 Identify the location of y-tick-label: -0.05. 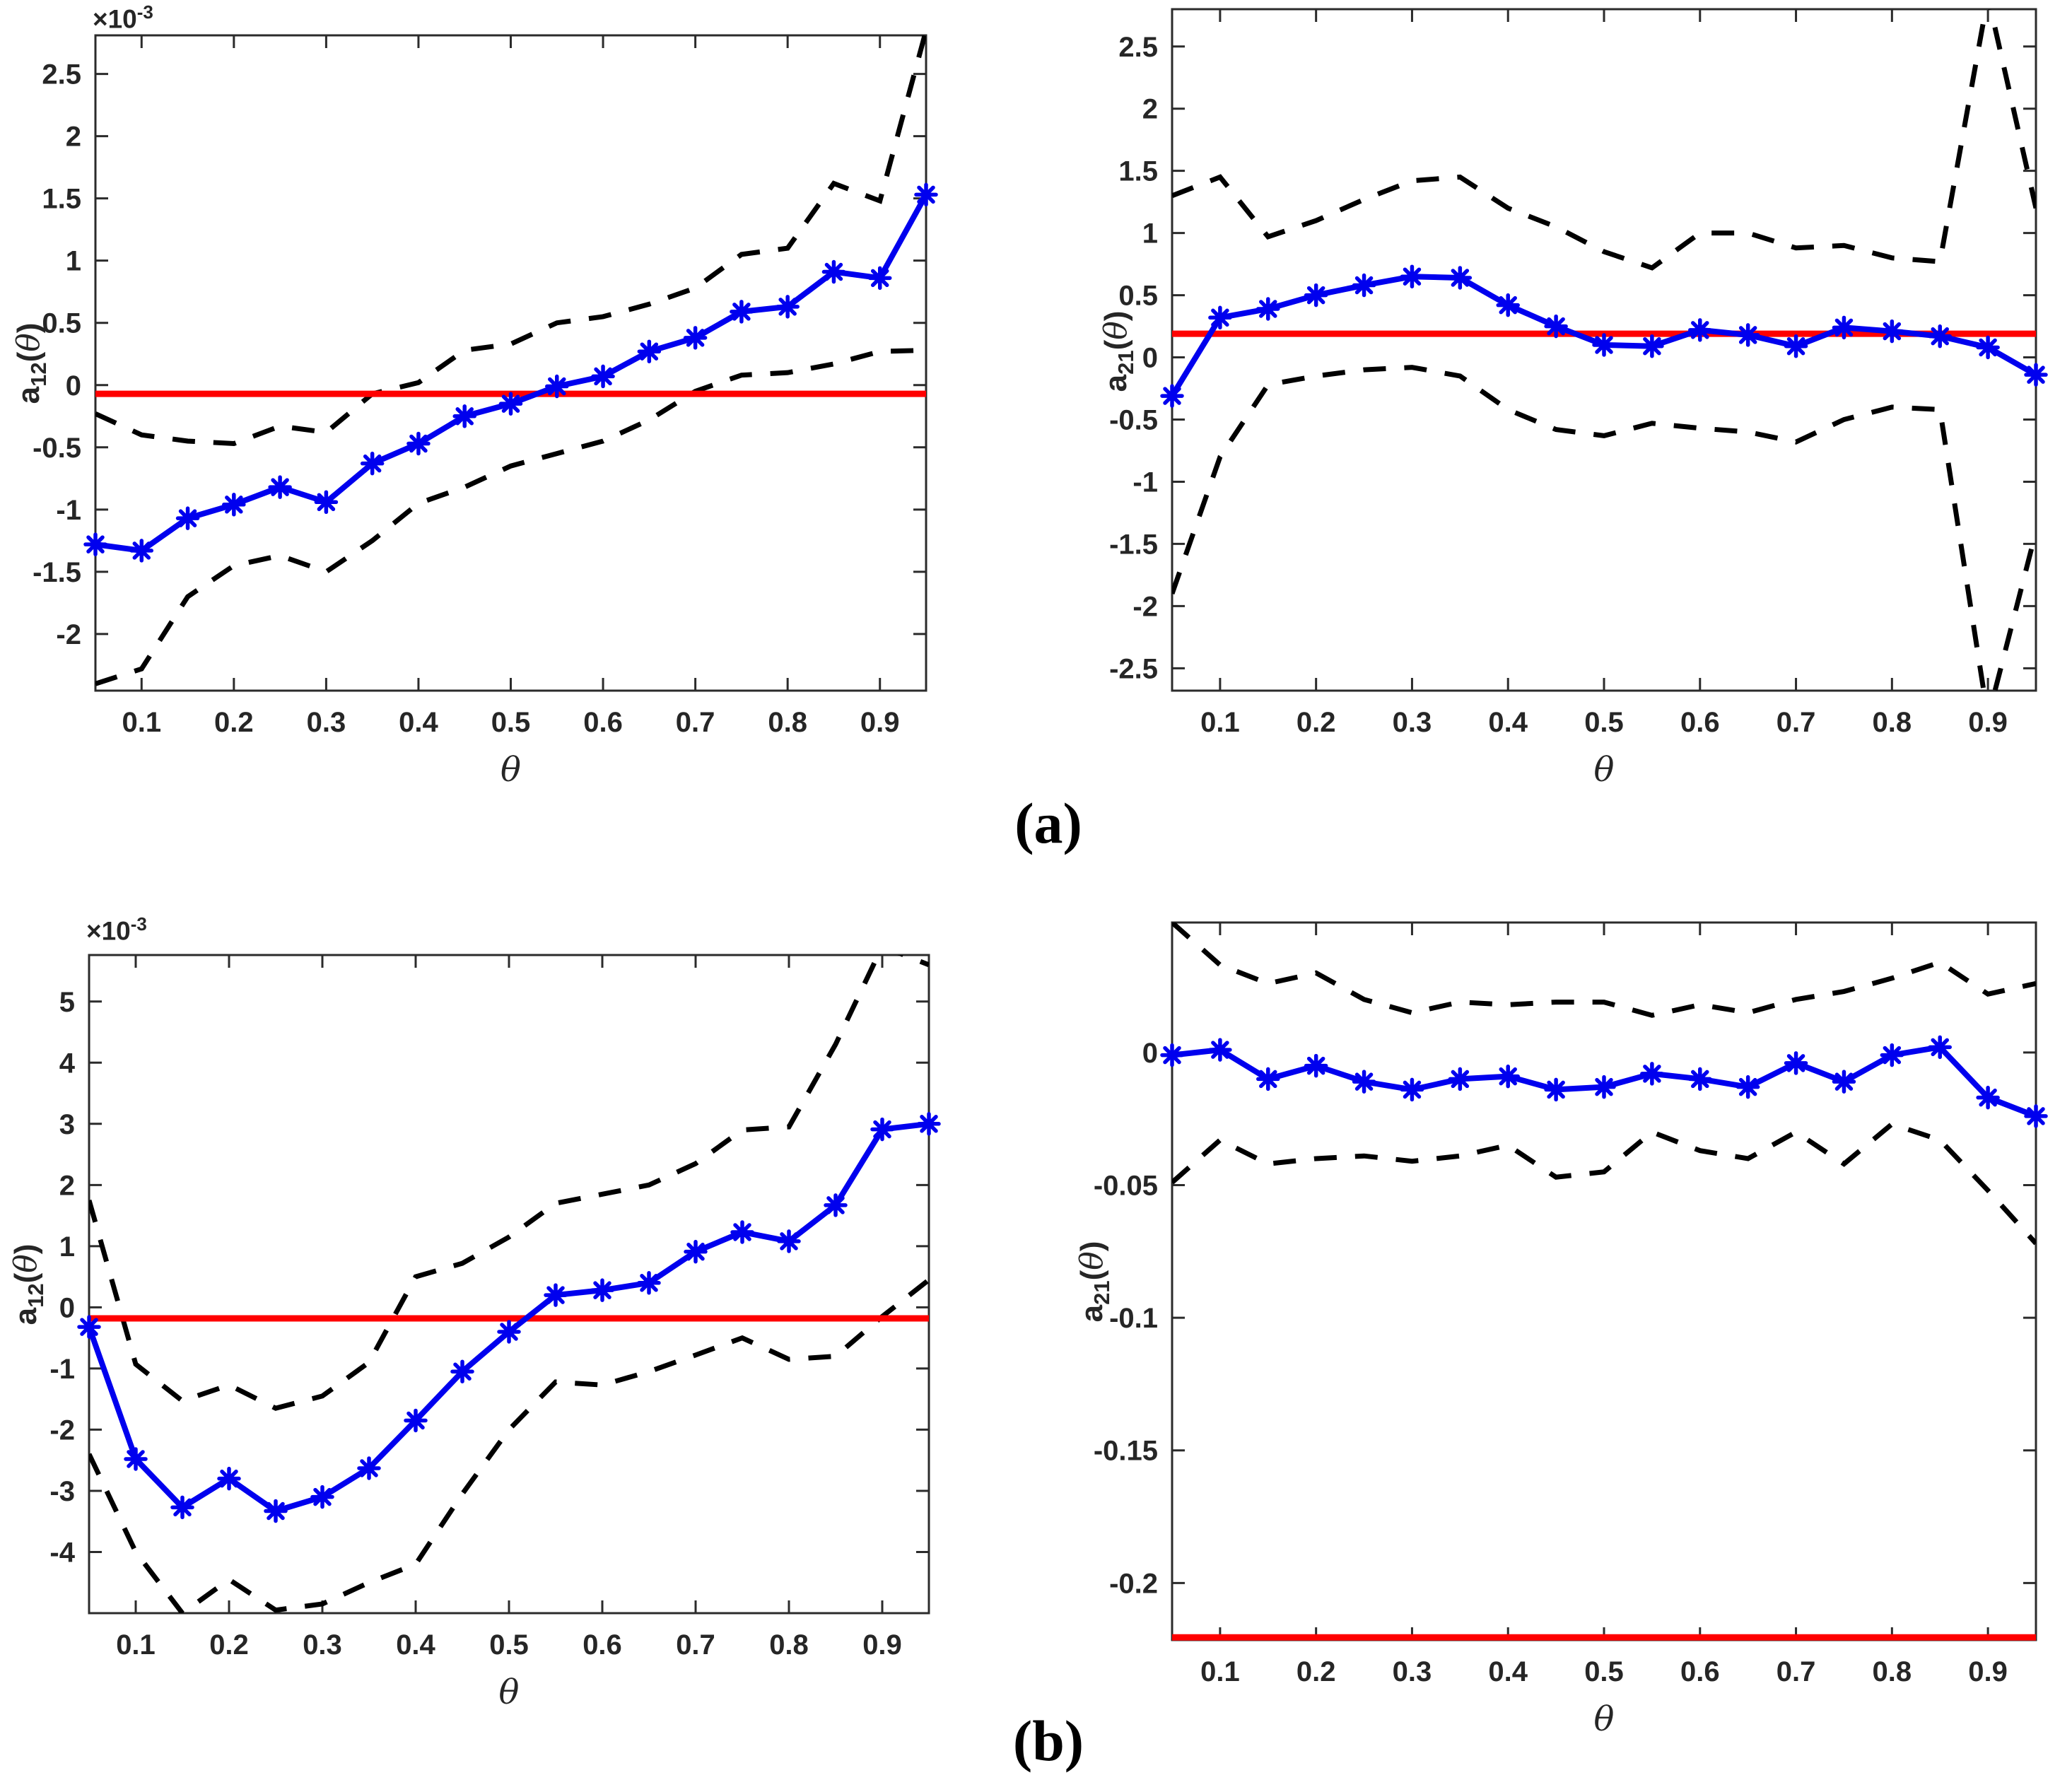
(1126, 1185).